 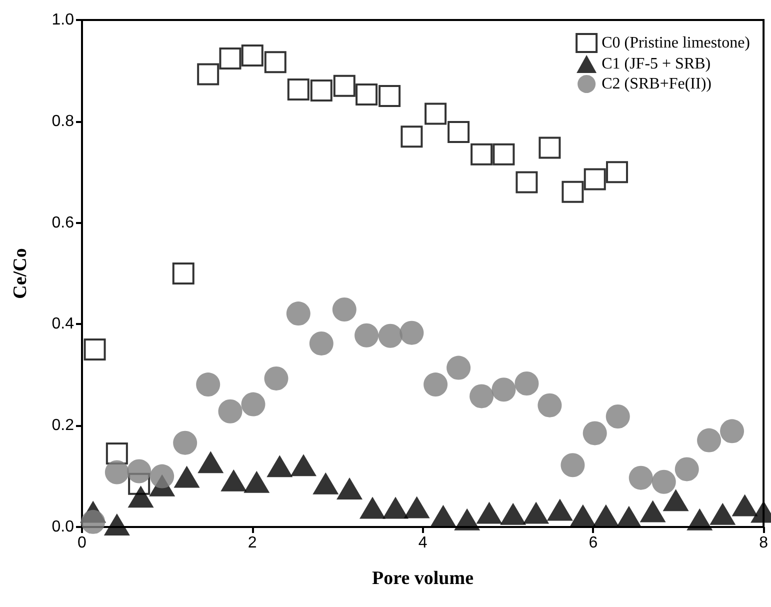 I want to click on x-tick-label: 8, so click(x=763, y=543).